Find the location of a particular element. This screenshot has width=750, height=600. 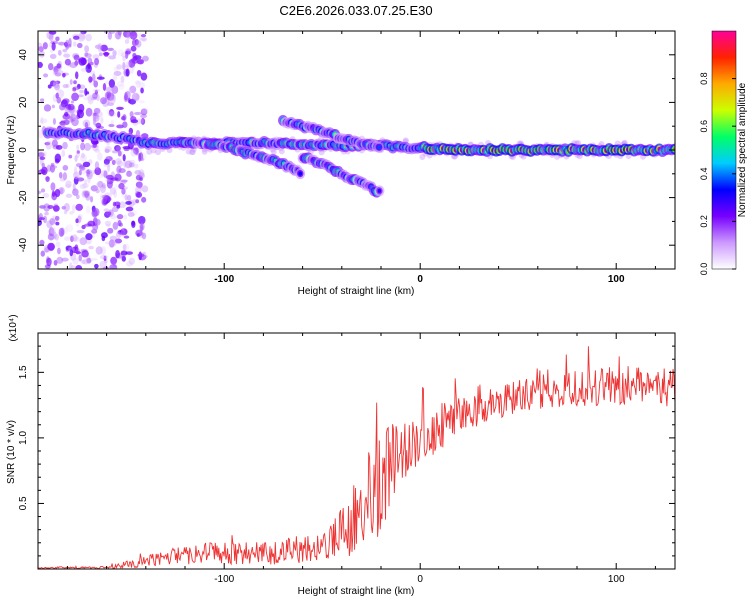

upper-branch-trace is located at coordinates (331, 133).